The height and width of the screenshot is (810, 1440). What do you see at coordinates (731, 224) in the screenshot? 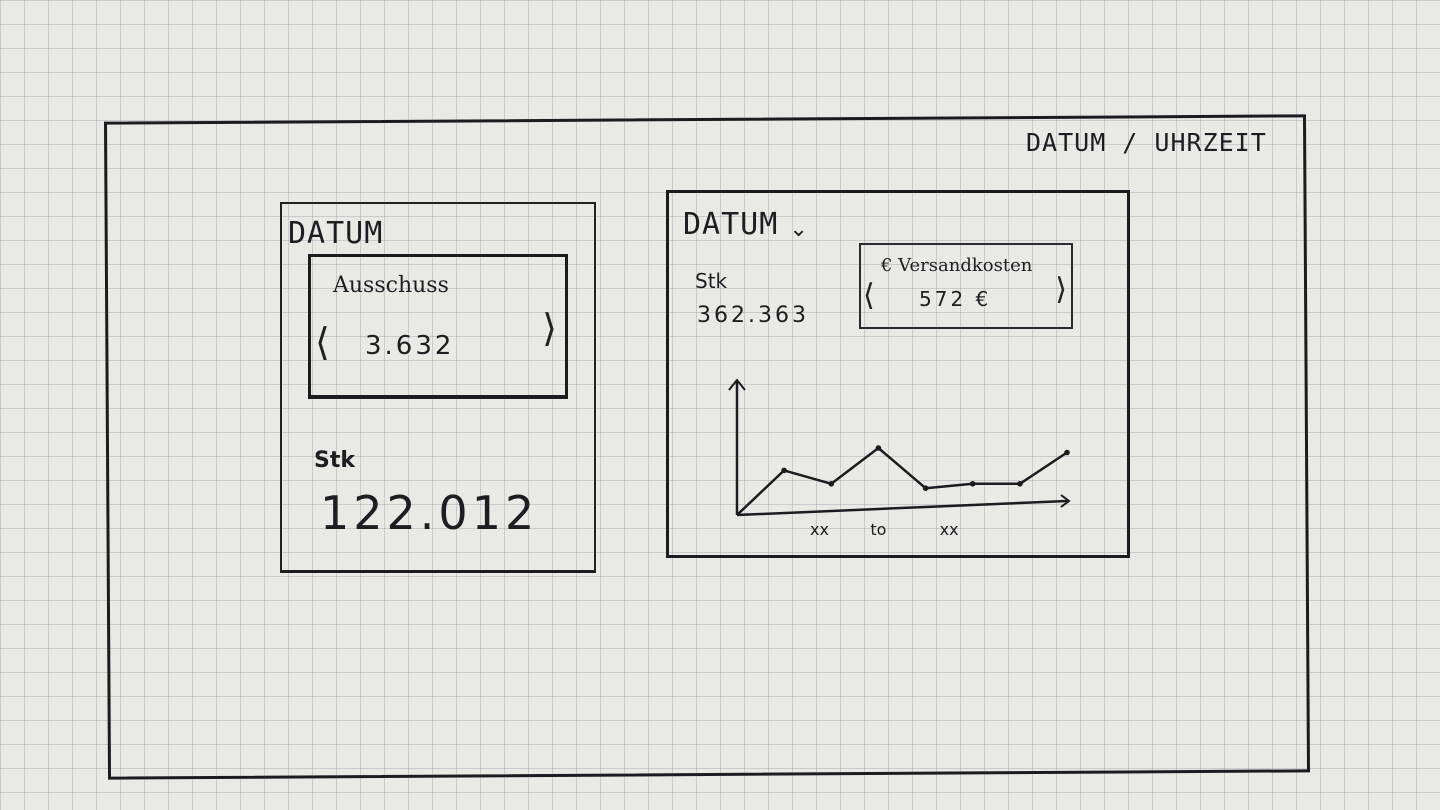
I see `dropdown-date-label: DATUM` at bounding box center [731, 224].